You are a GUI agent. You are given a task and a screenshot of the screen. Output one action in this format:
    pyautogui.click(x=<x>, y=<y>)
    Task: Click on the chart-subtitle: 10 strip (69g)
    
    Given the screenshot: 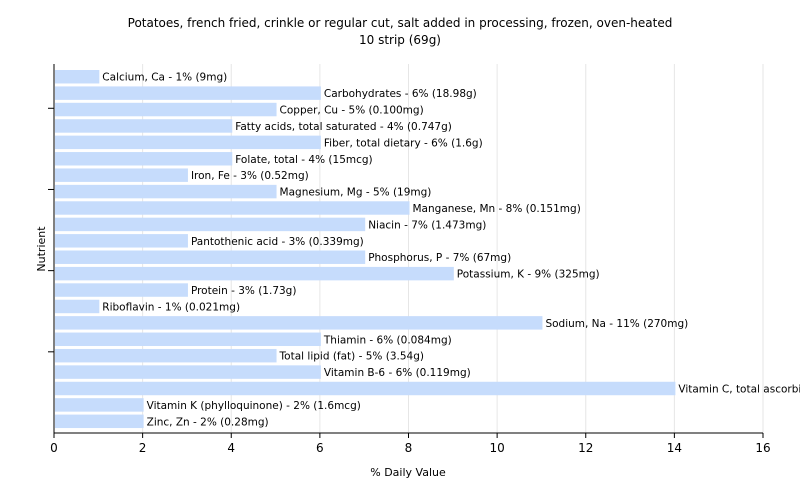 What is the action you would take?
    pyautogui.click(x=400, y=40)
    